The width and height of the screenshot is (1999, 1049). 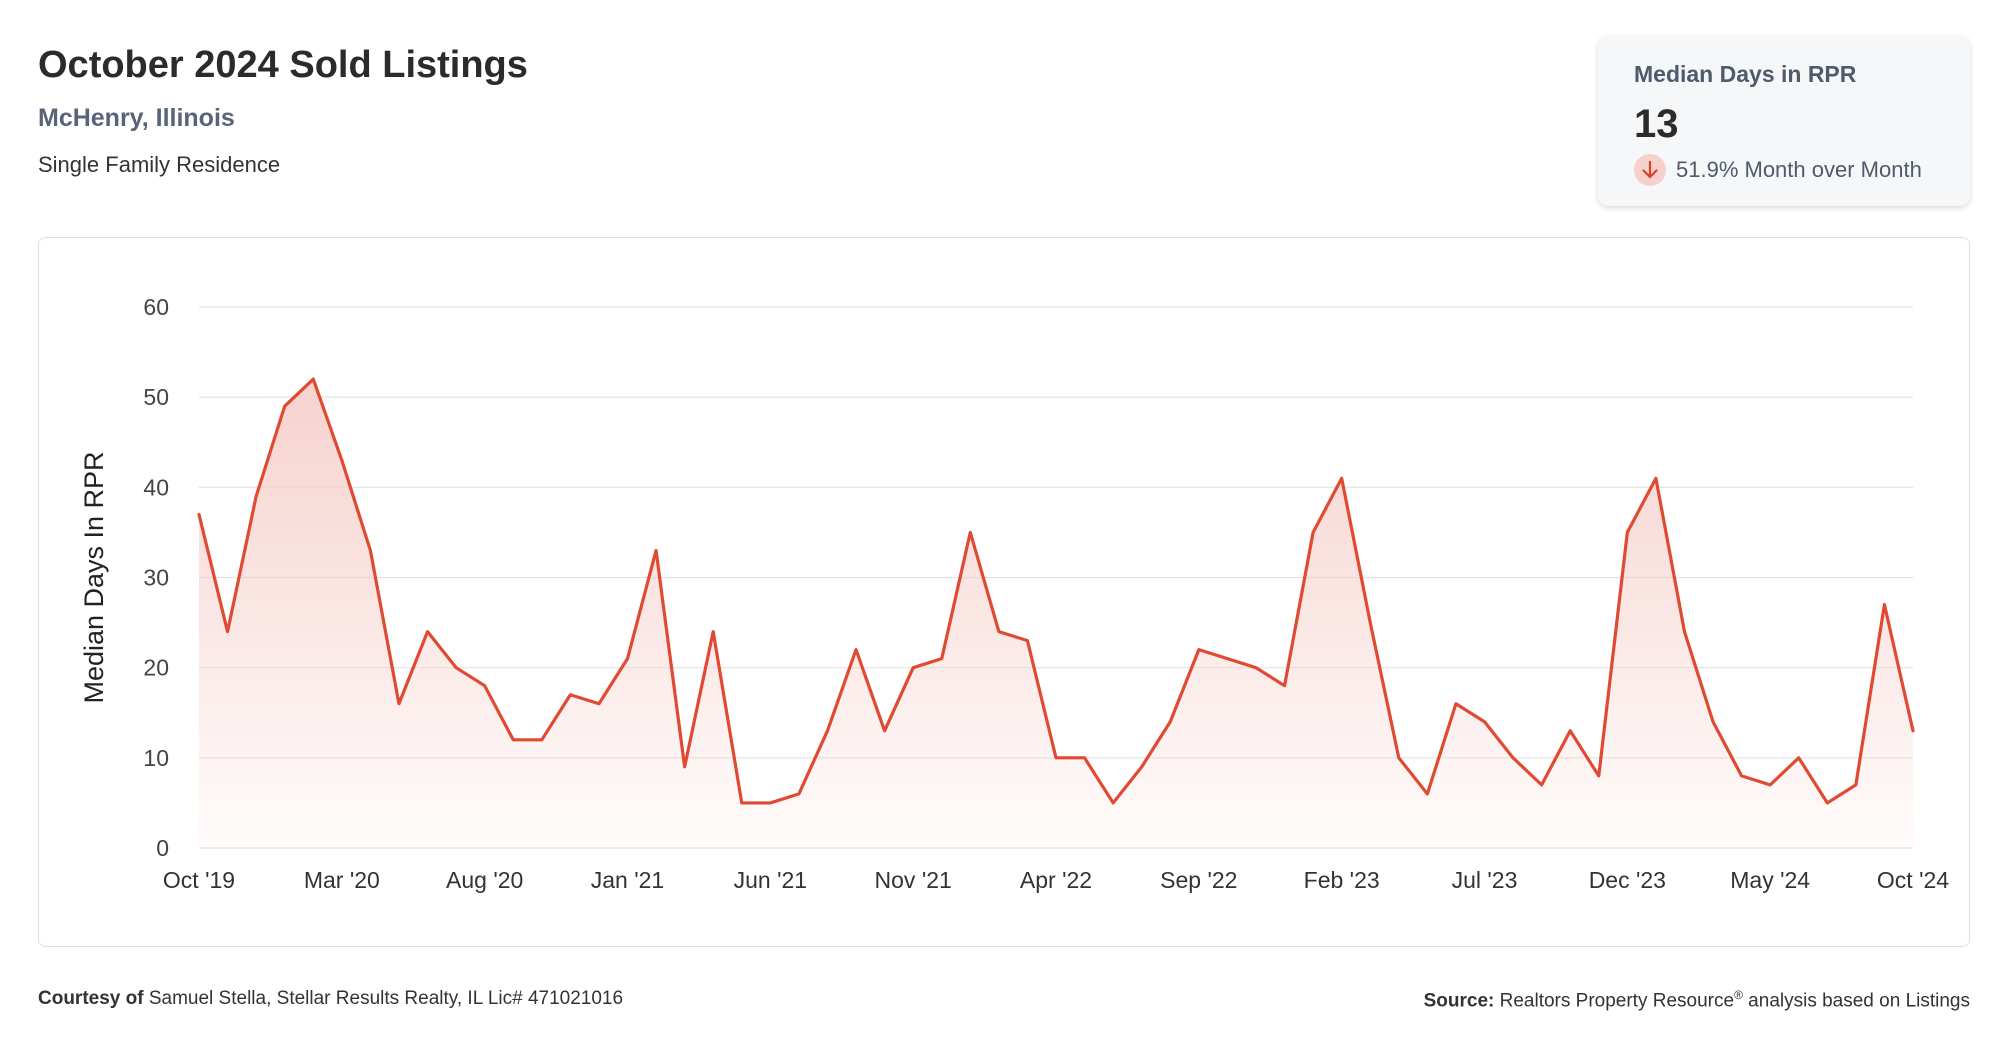 What do you see at coordinates (156, 578) in the screenshot?
I see `y-tick-label: 30` at bounding box center [156, 578].